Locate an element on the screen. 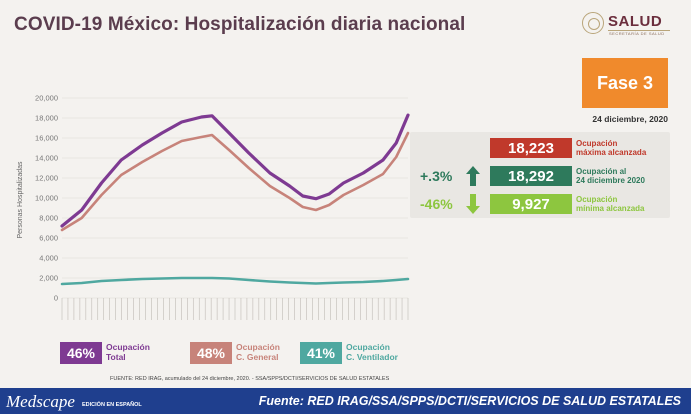 The image size is (691, 414). stat-current-value: 18,292 is located at coordinates (531, 176).